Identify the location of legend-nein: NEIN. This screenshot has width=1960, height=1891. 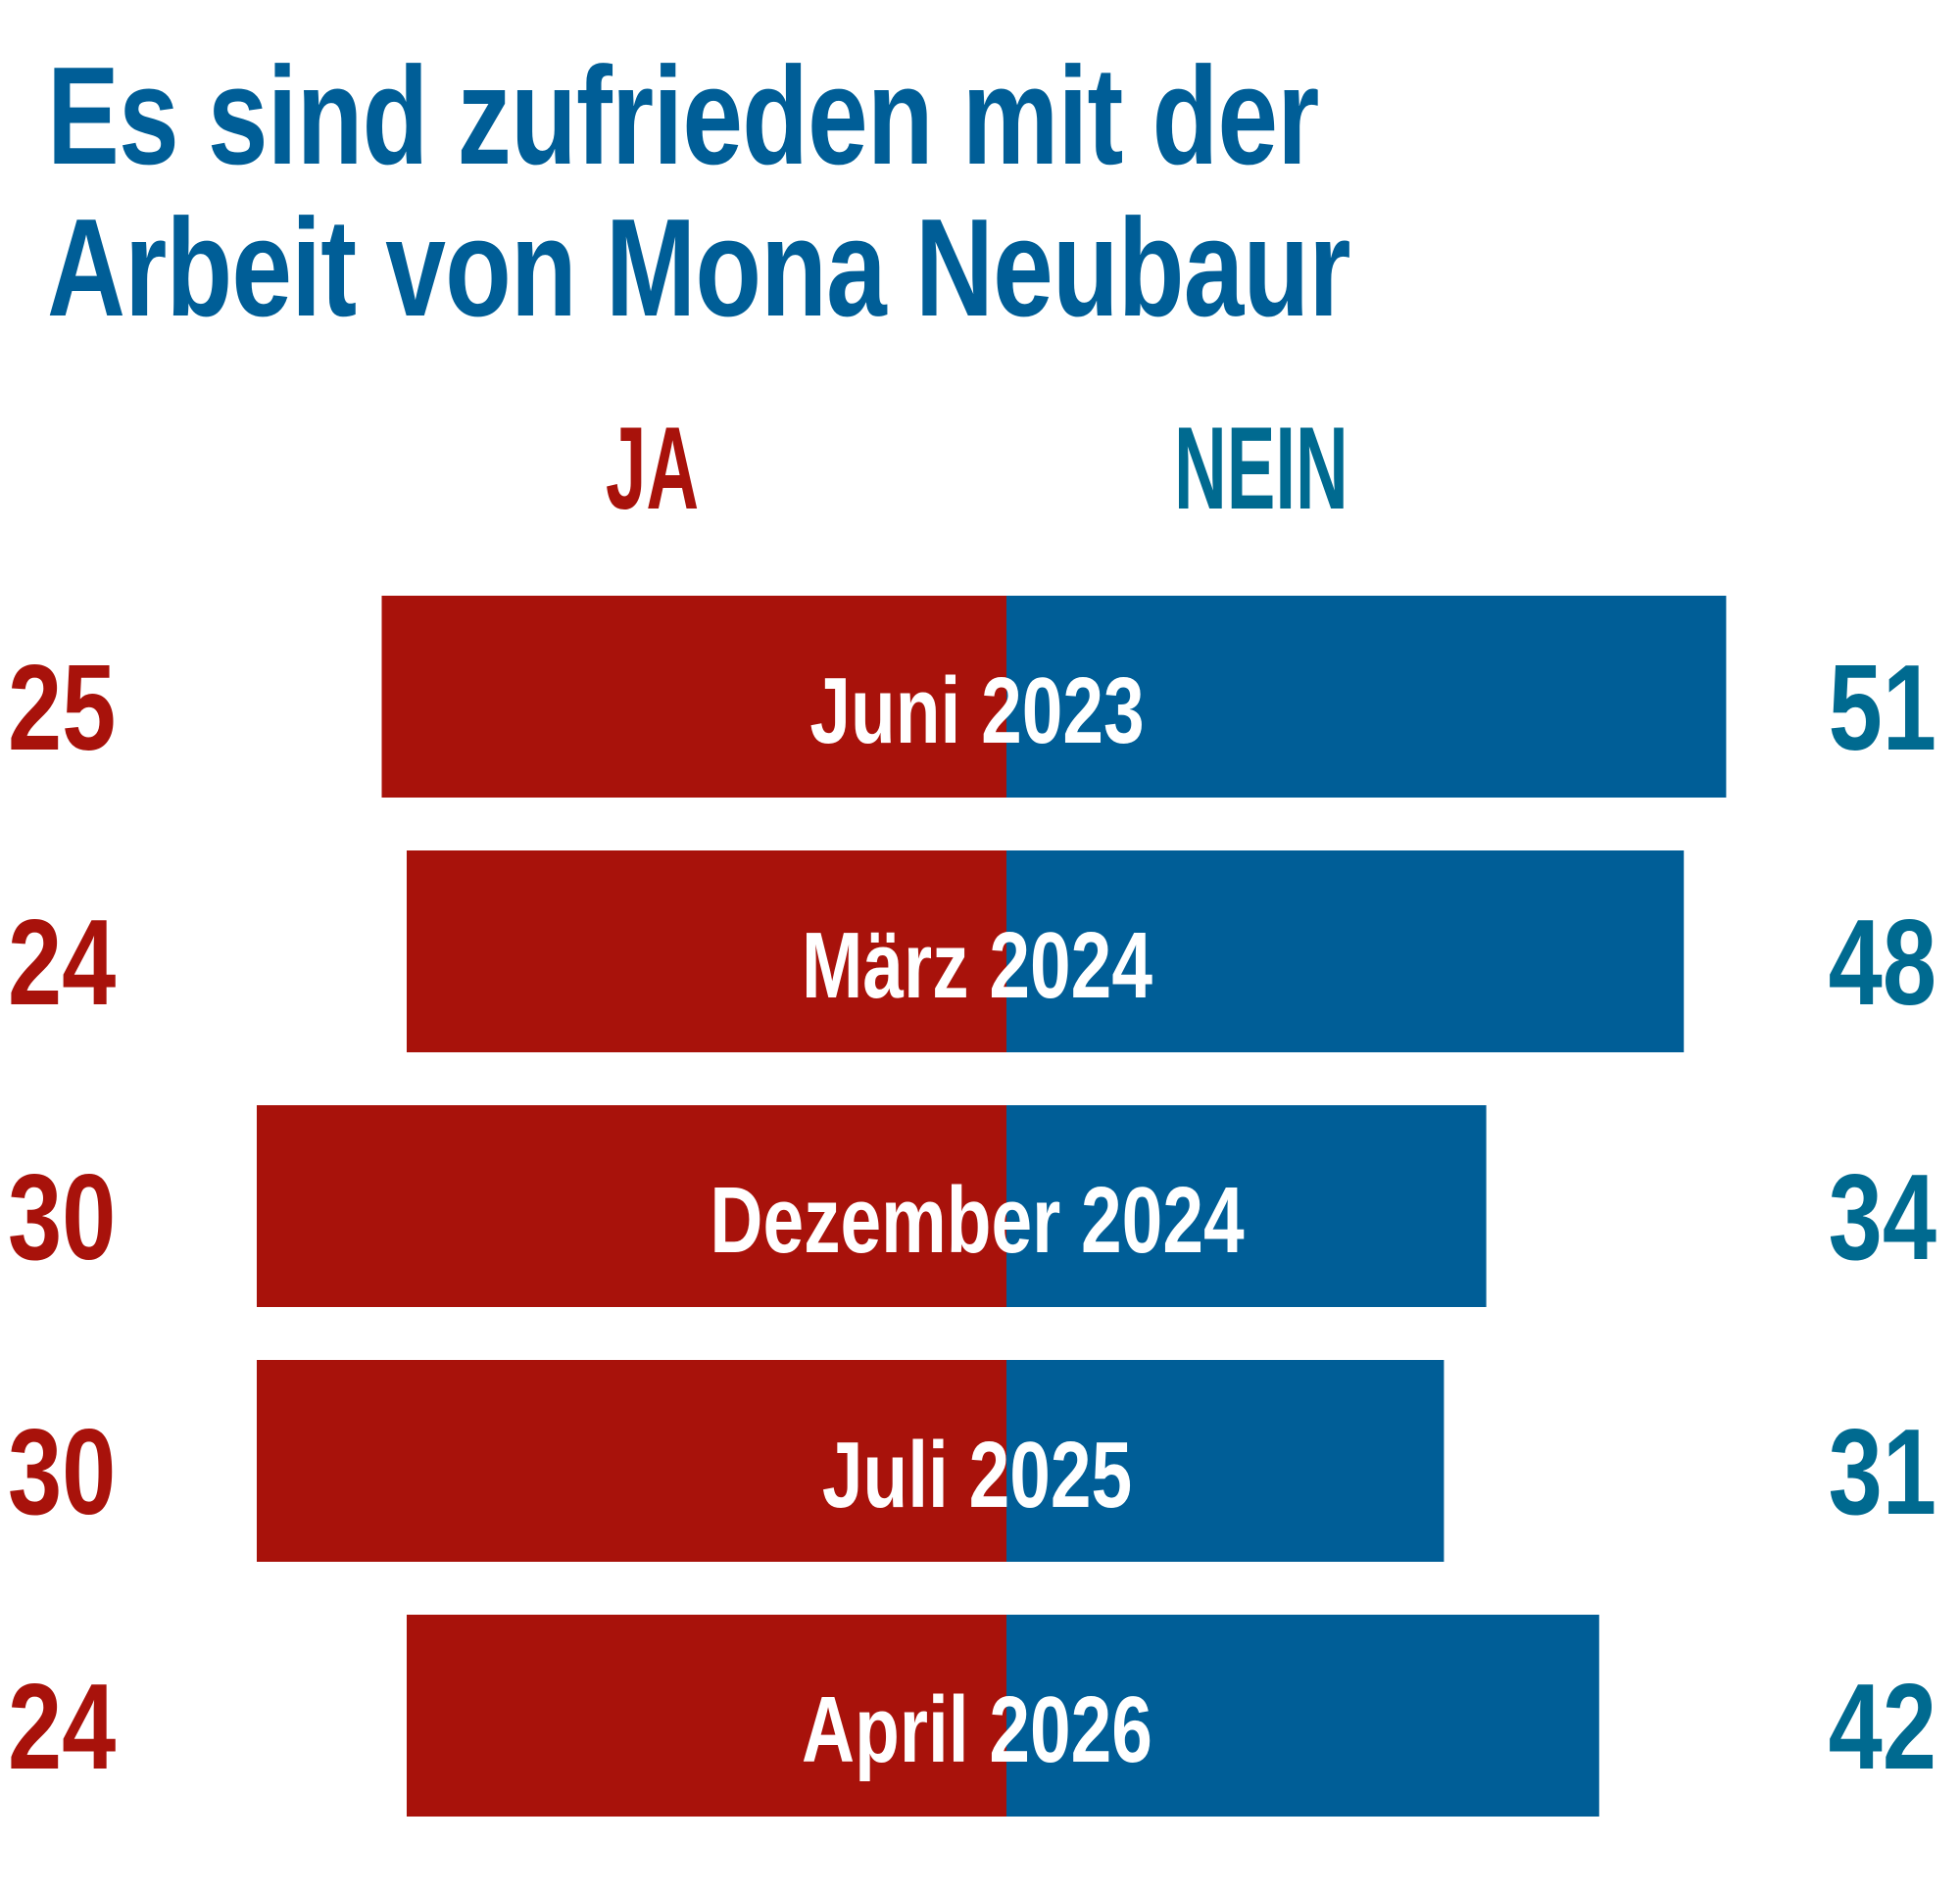
(1261, 468).